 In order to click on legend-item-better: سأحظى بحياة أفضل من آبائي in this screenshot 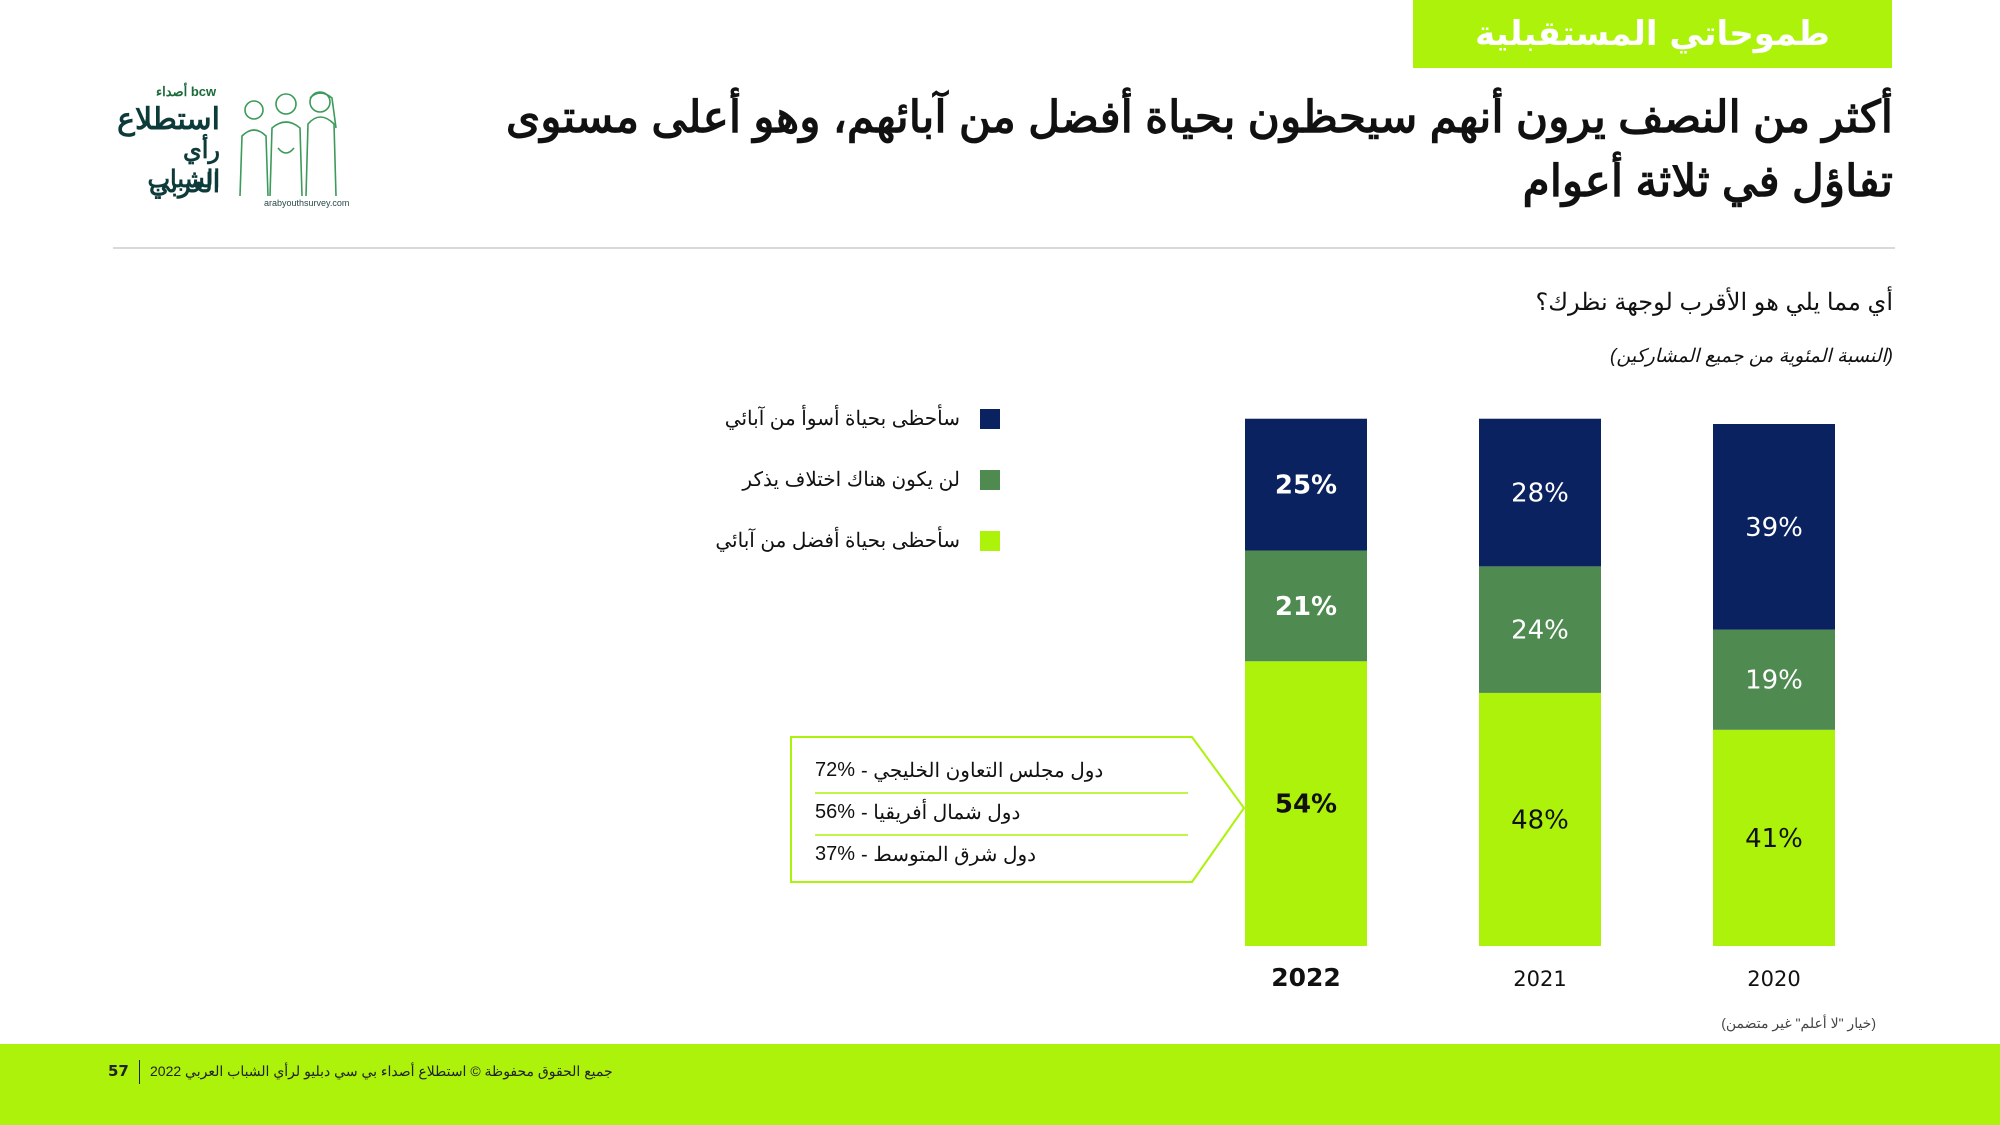, I will do `click(857, 540)`.